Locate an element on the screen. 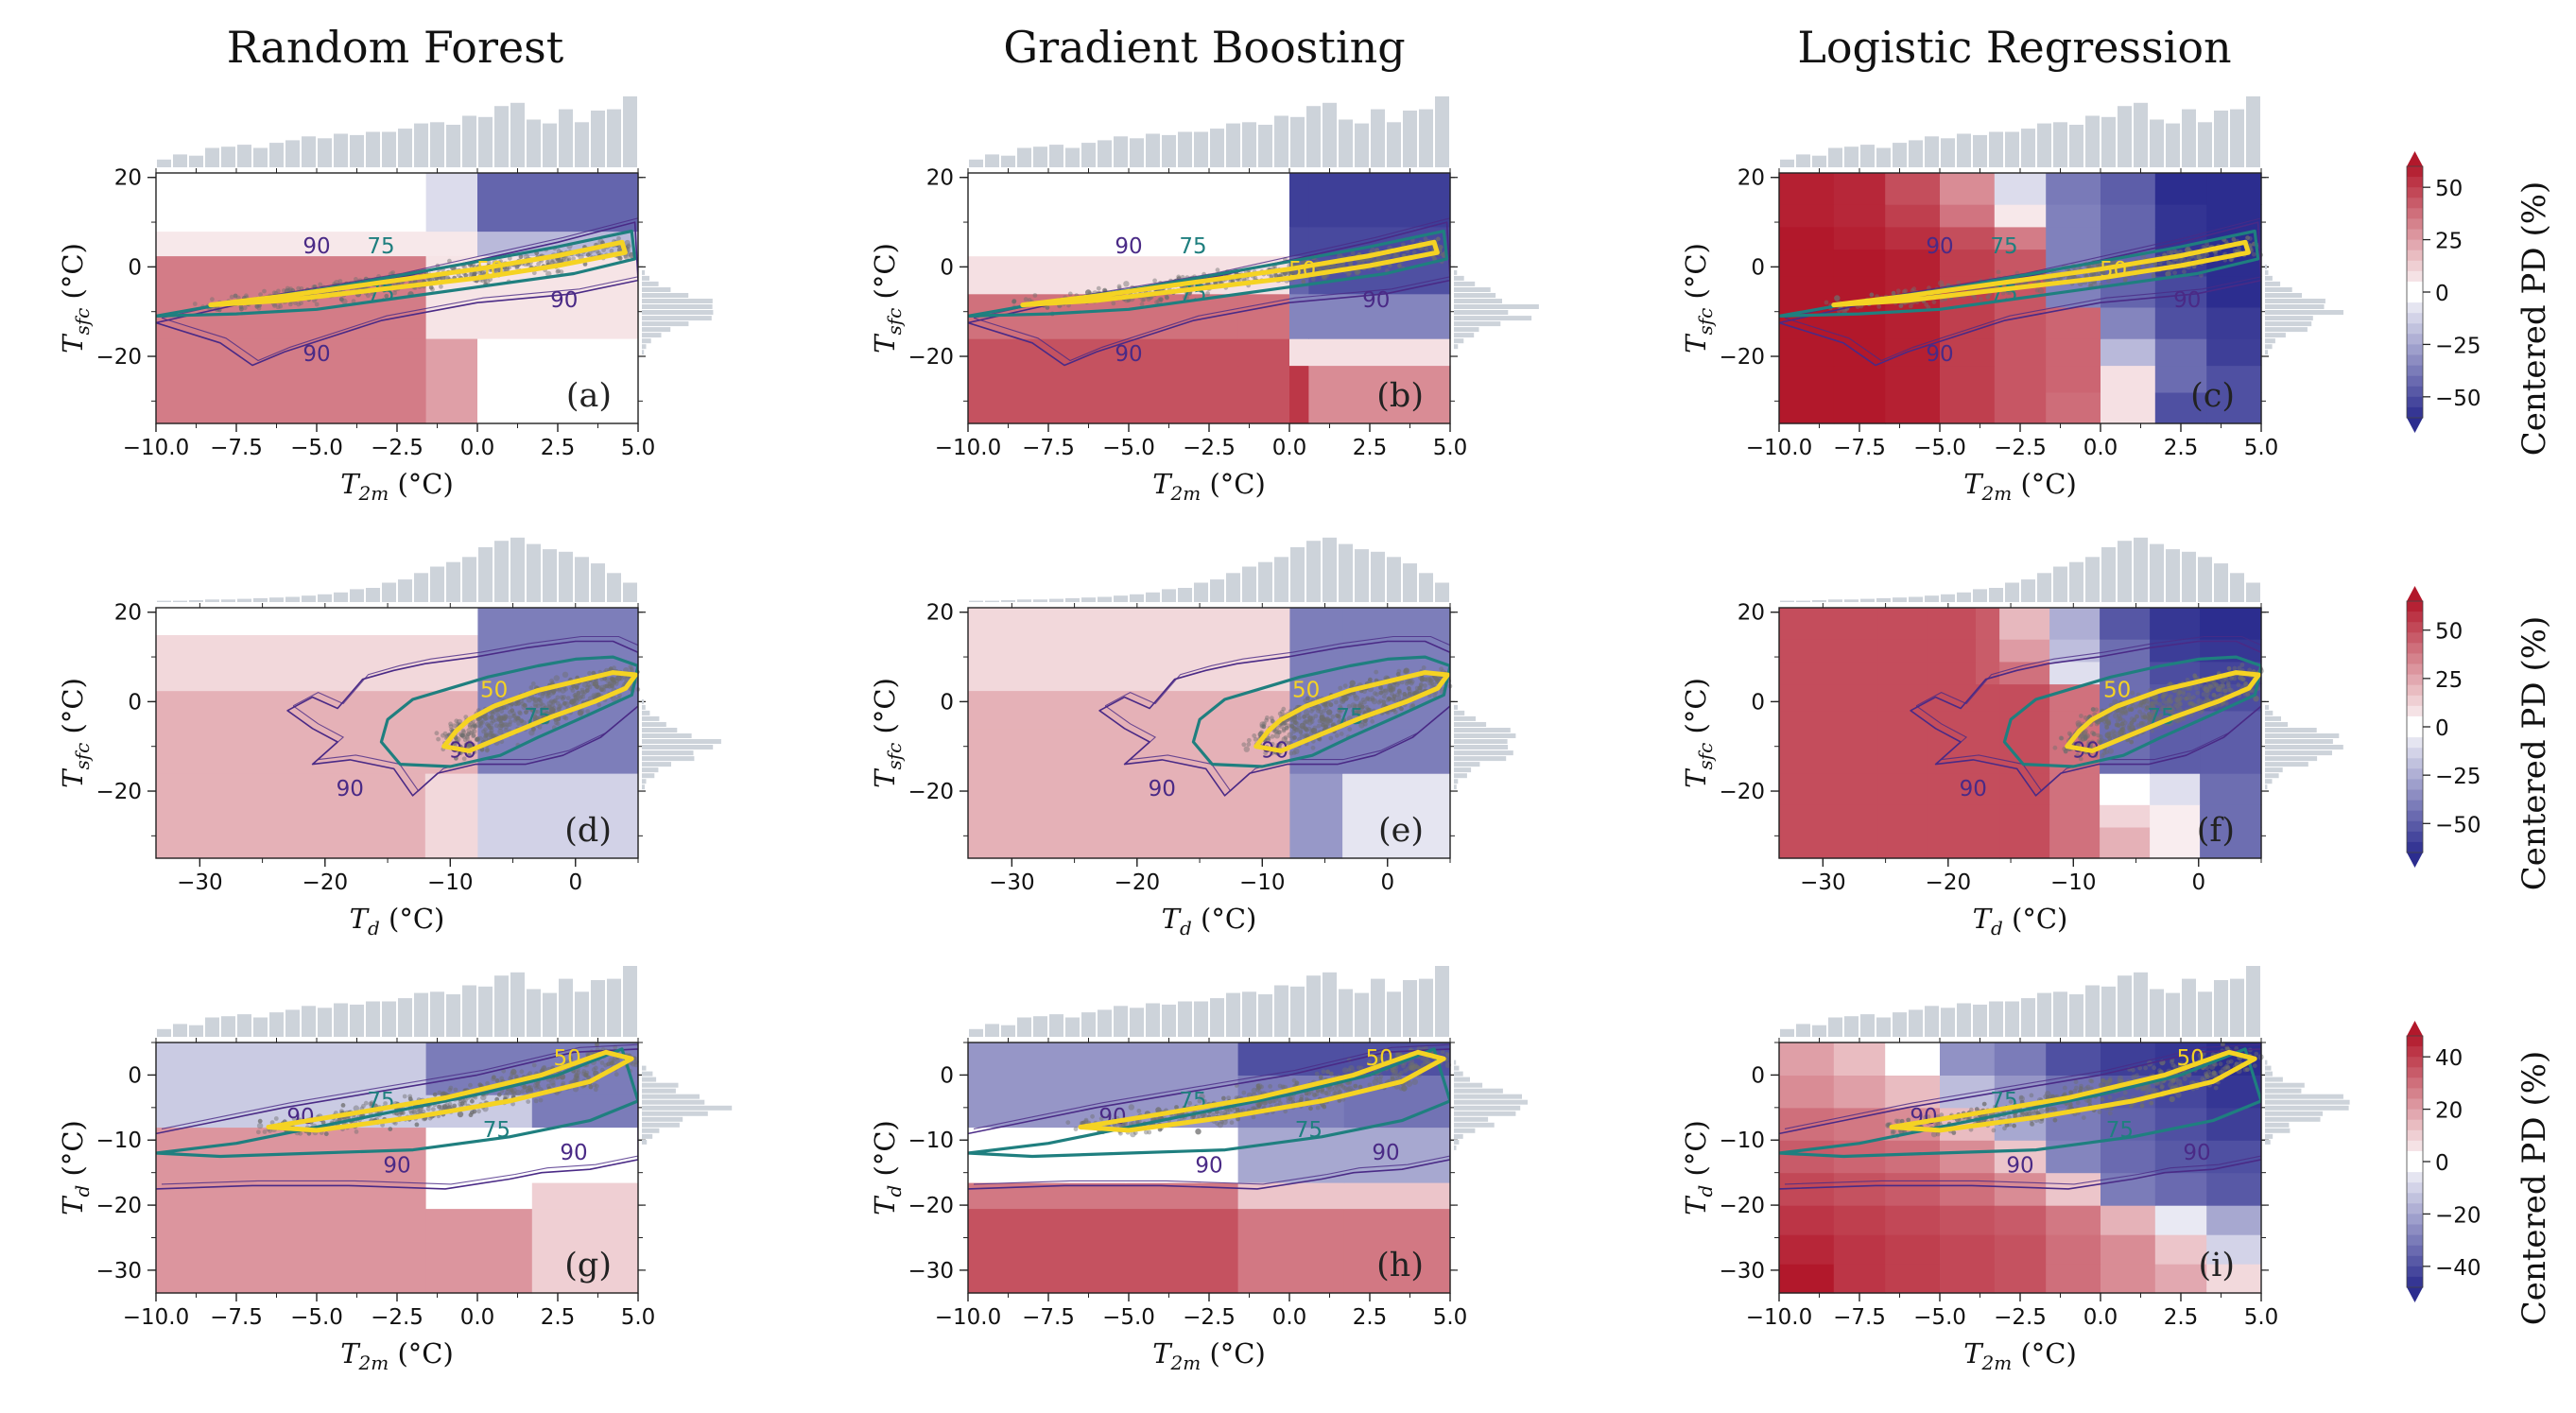 This screenshot has width=2576, height=1413. panel-label: (e) is located at coordinates (1401, 831).